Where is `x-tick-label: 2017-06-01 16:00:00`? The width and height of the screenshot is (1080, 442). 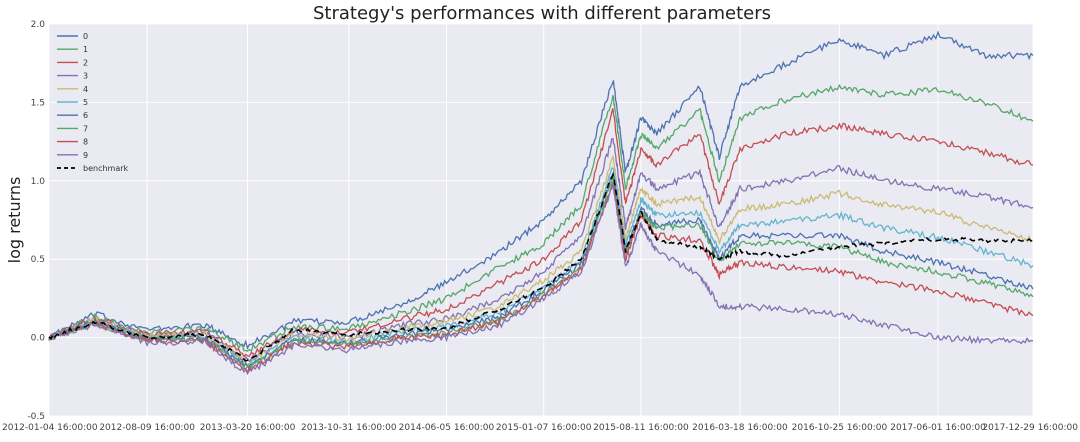
x-tick-label: 2017-06-01 16:00:00 is located at coordinates (938, 428).